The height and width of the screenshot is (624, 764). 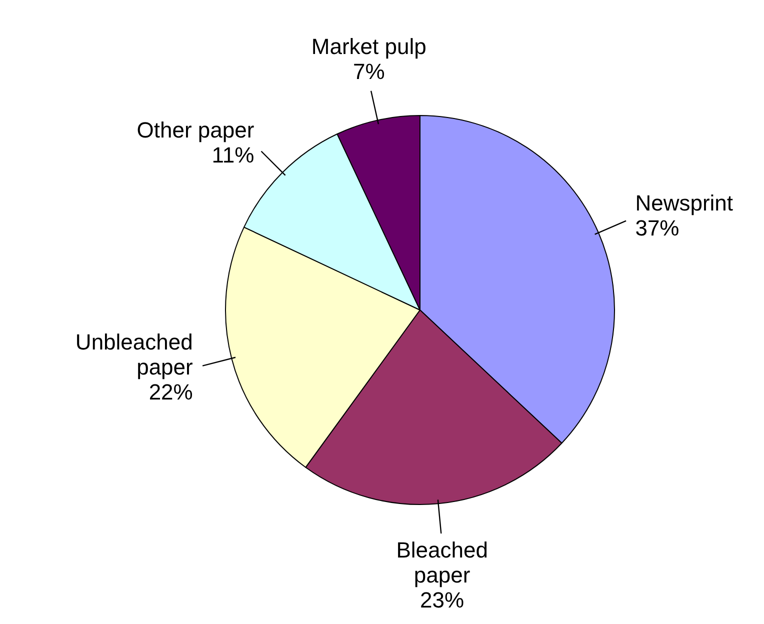 What do you see at coordinates (134, 354) in the screenshot?
I see `slice-label: Unbleached paper` at bounding box center [134, 354].